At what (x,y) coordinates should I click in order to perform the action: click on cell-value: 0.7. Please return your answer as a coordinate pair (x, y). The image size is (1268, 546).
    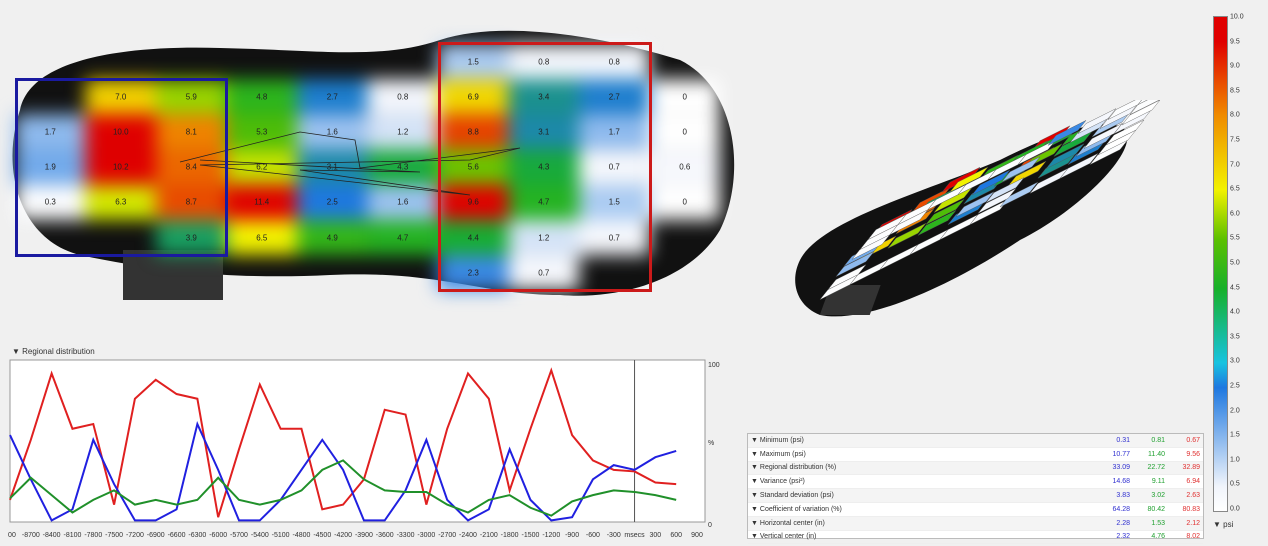
    Looking at the image, I should click on (614, 167).